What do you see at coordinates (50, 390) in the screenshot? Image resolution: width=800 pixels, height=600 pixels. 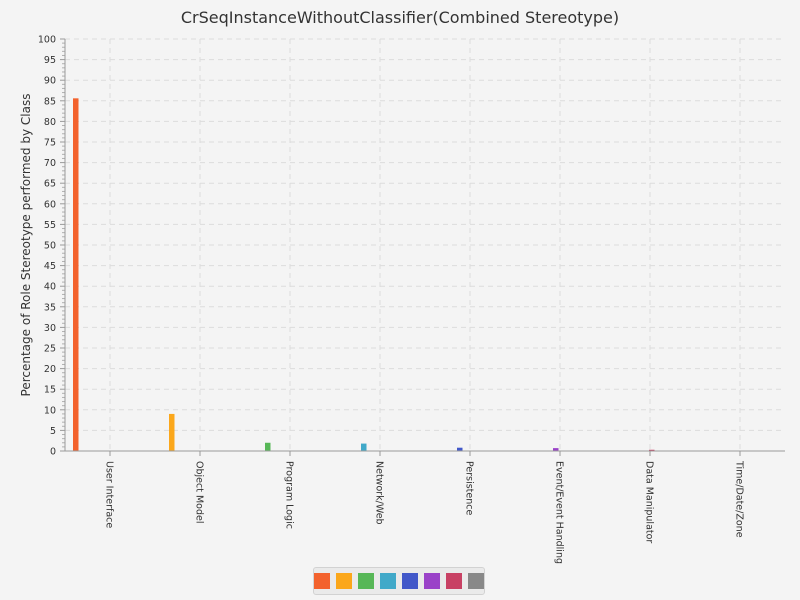 I see `y-tick-label: 15` at bounding box center [50, 390].